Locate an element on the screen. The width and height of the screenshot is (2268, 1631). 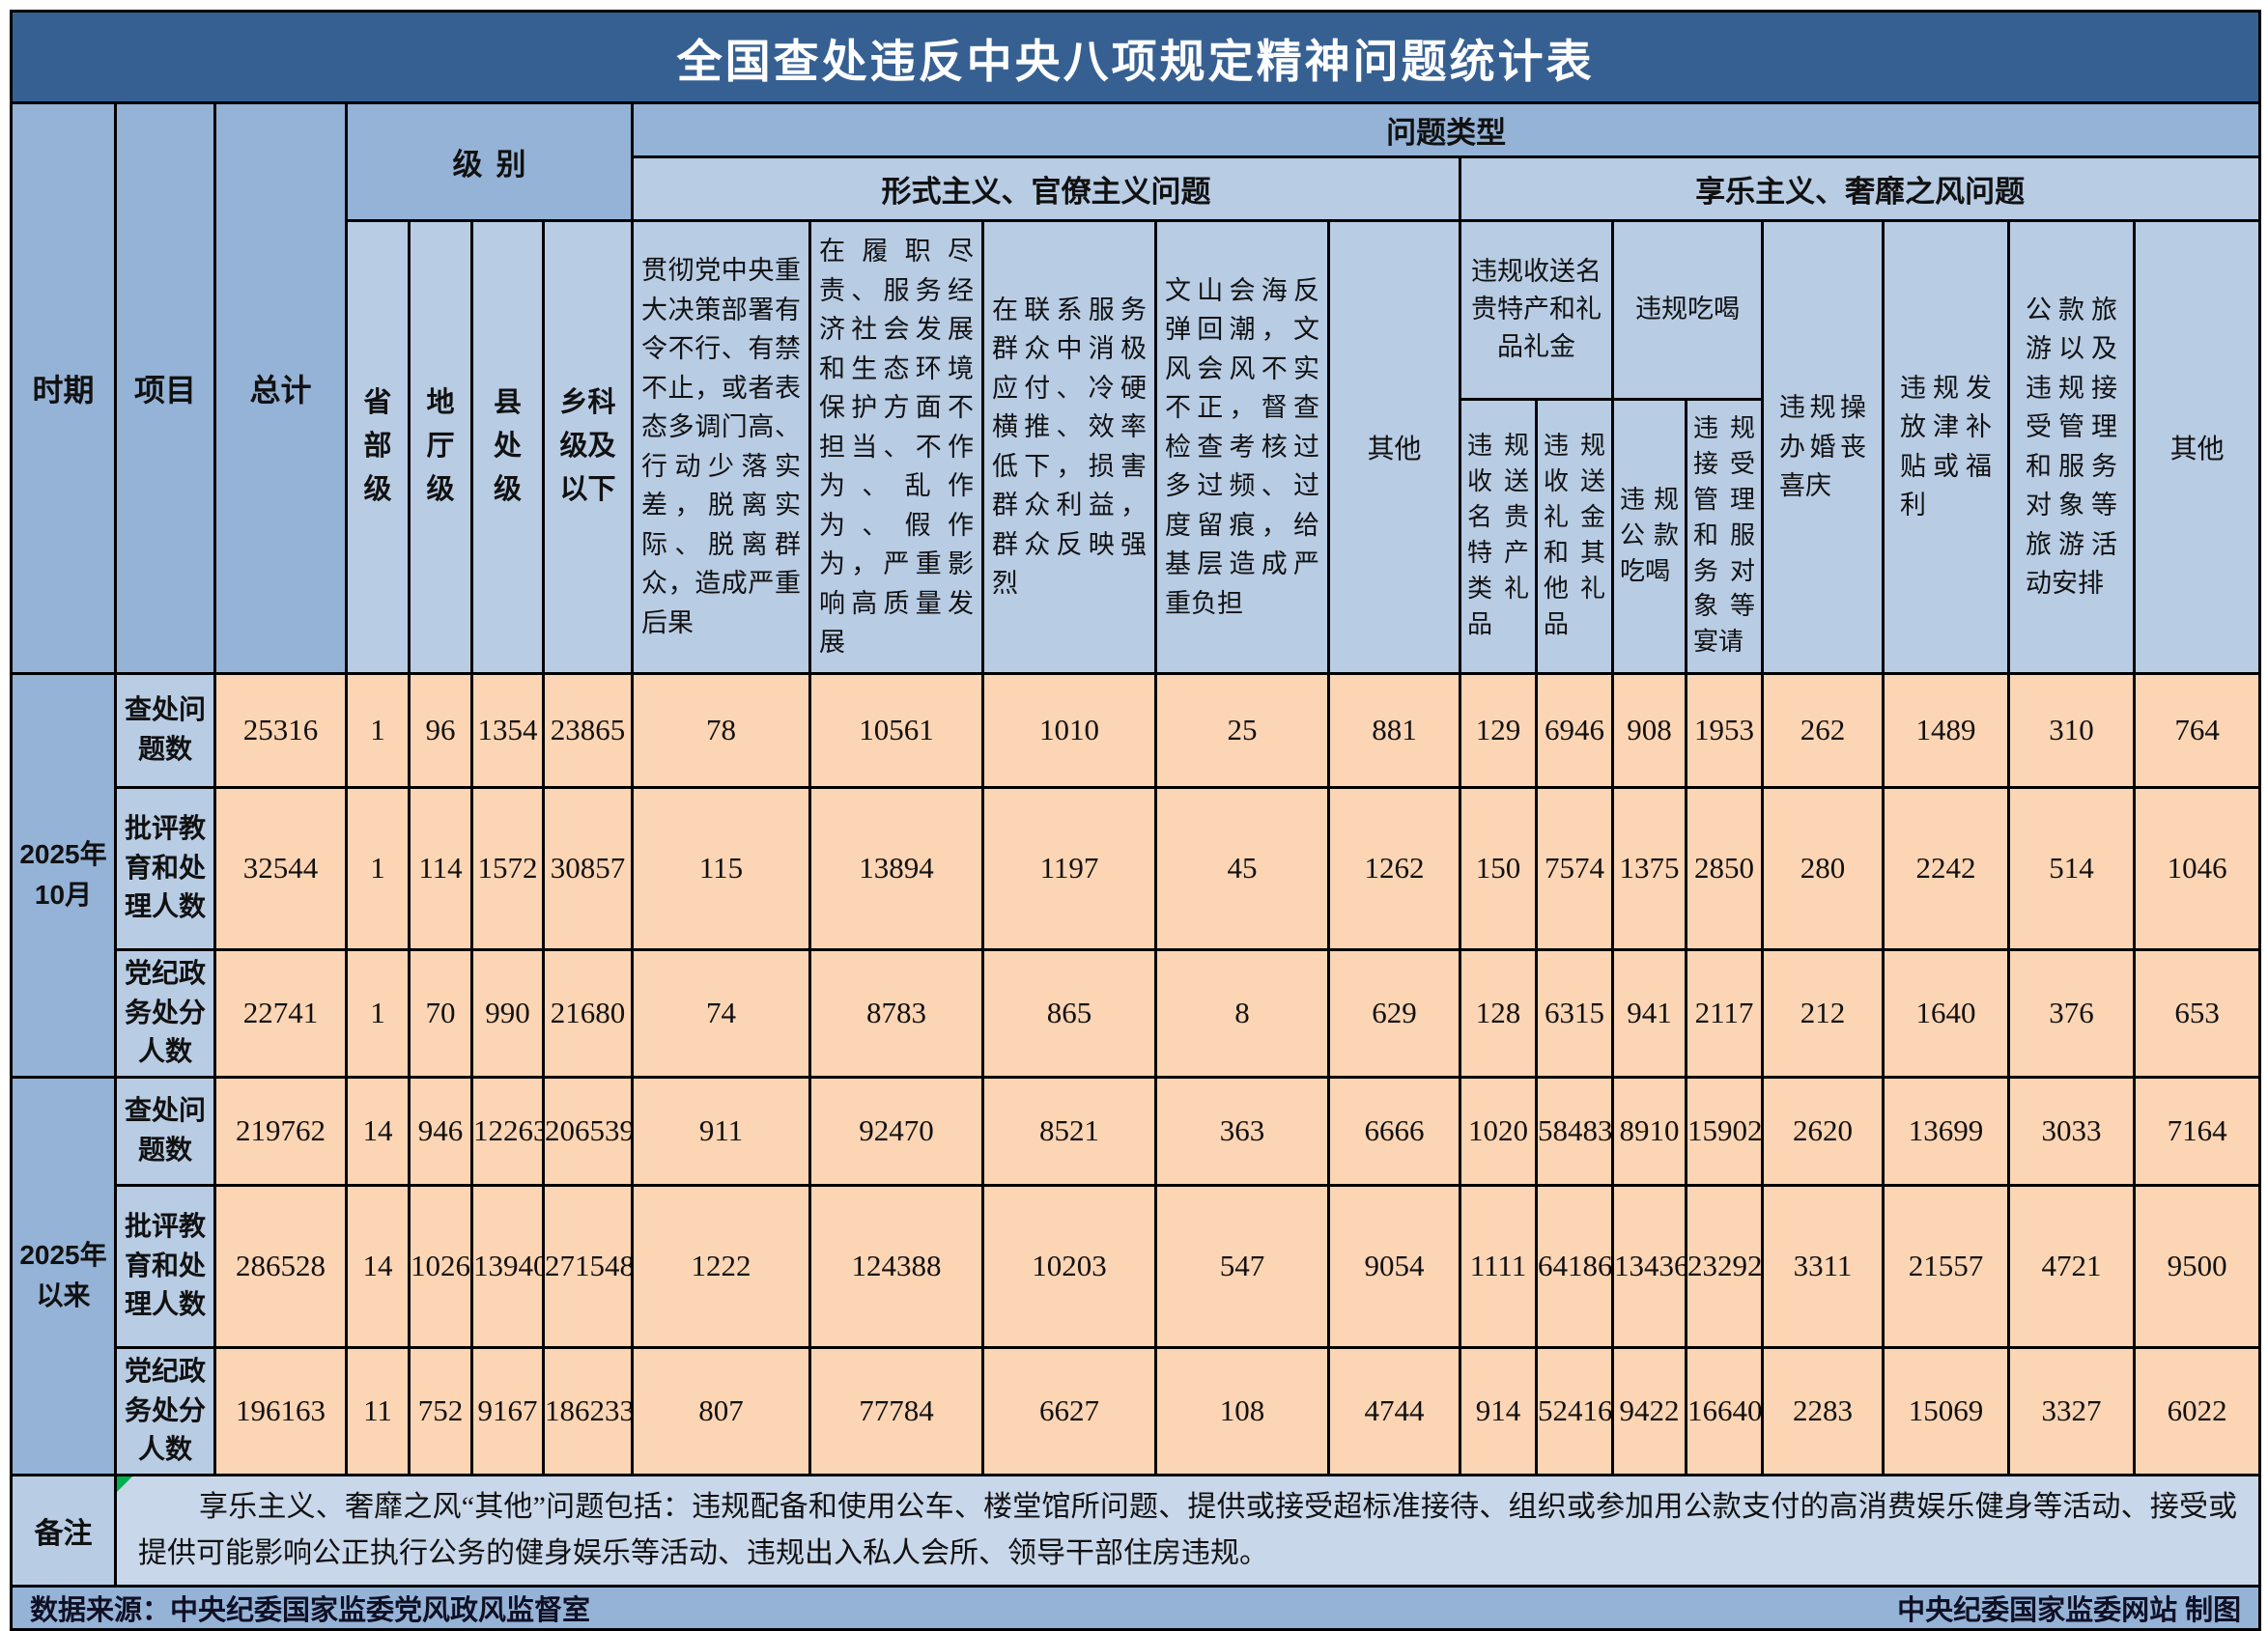
header-level-province: 省部级 is located at coordinates (378, 447).